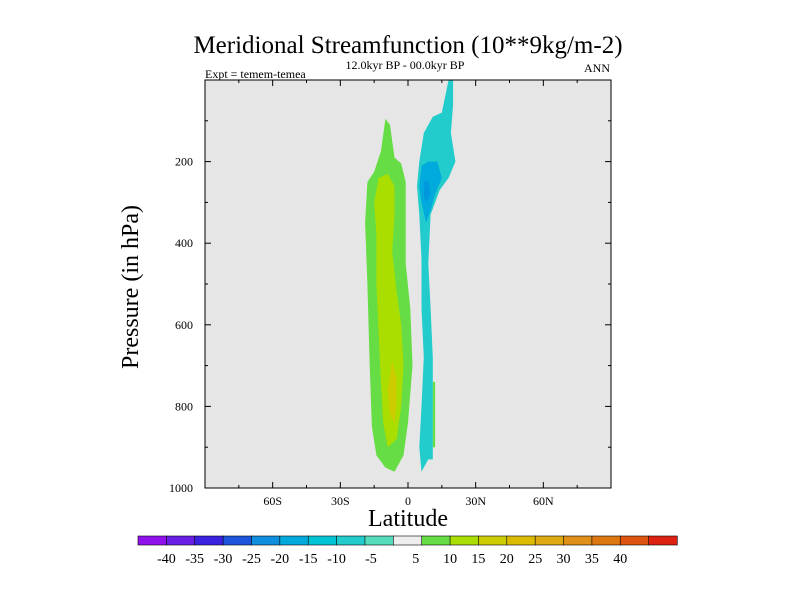 The width and height of the screenshot is (800, 605). What do you see at coordinates (181, 488) in the screenshot?
I see `y-tick-label: 1000` at bounding box center [181, 488].